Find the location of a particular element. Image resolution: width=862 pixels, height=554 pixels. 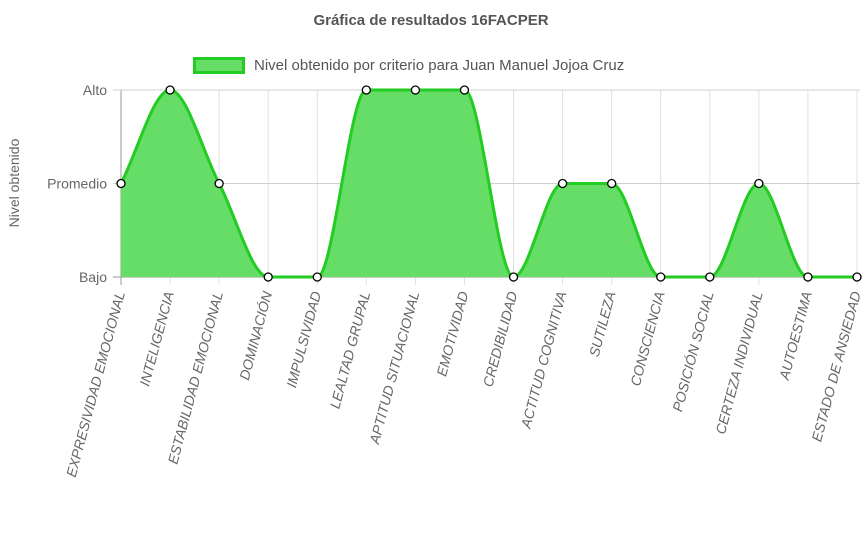

x-tick-label: EXPRESIVIDAD EMOCIONAL is located at coordinates (95, 384).